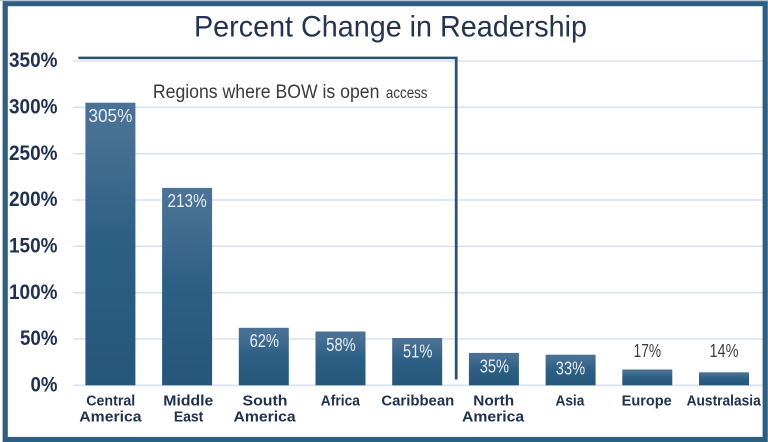  Describe the element at coordinates (407, 93) in the screenshot. I see `svg-text: access` at that location.